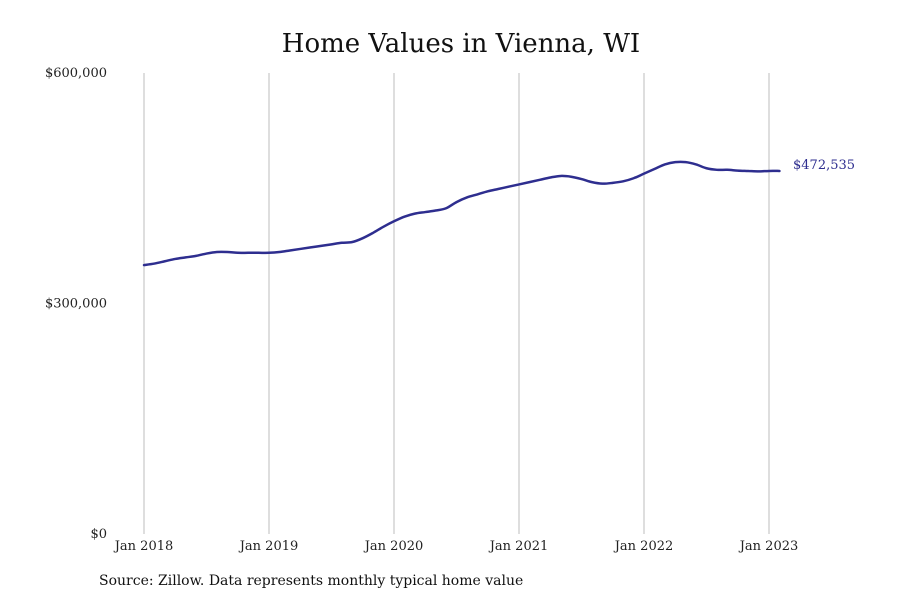 This screenshot has height=600, width=900. I want to click on x-tick-label: Jan 2022, so click(643, 546).